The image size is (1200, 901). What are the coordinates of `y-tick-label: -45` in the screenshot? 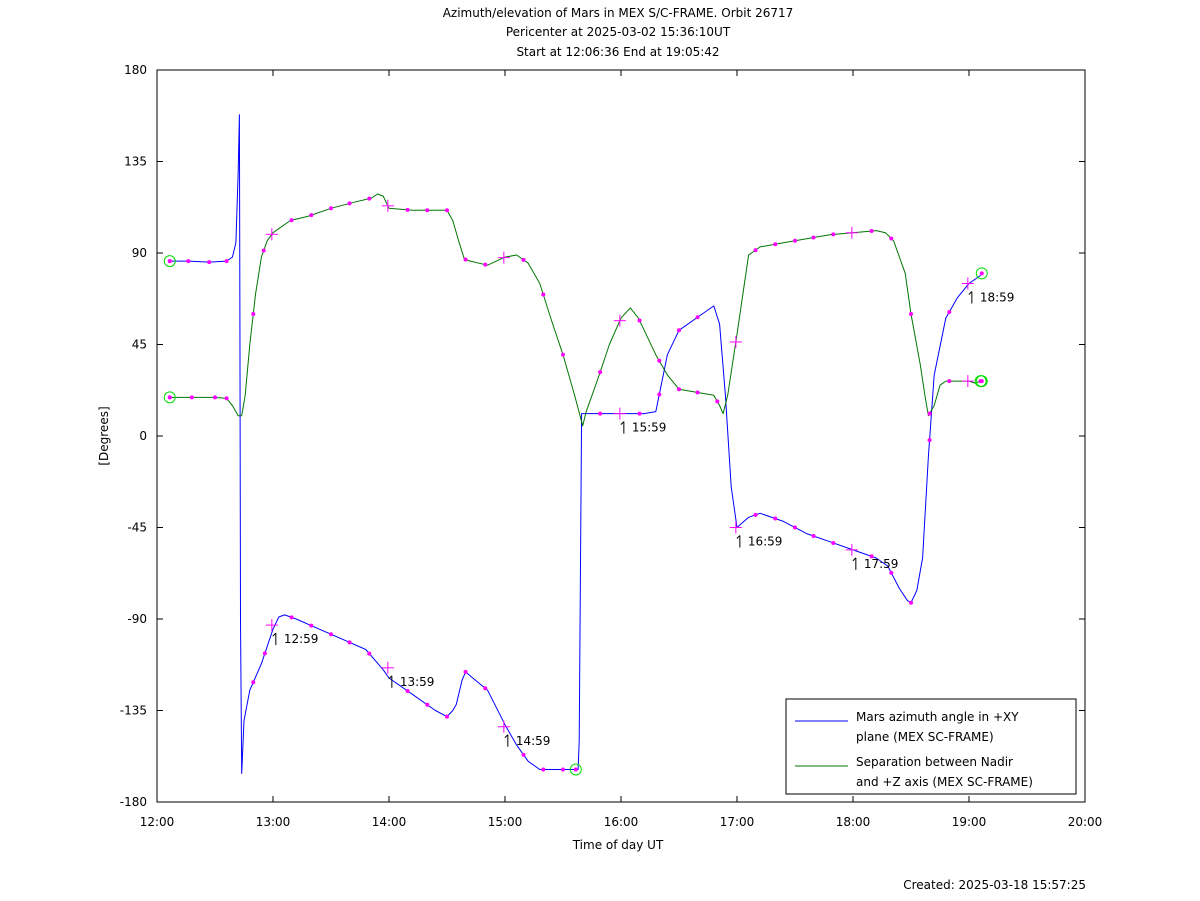 It's located at (137, 528).